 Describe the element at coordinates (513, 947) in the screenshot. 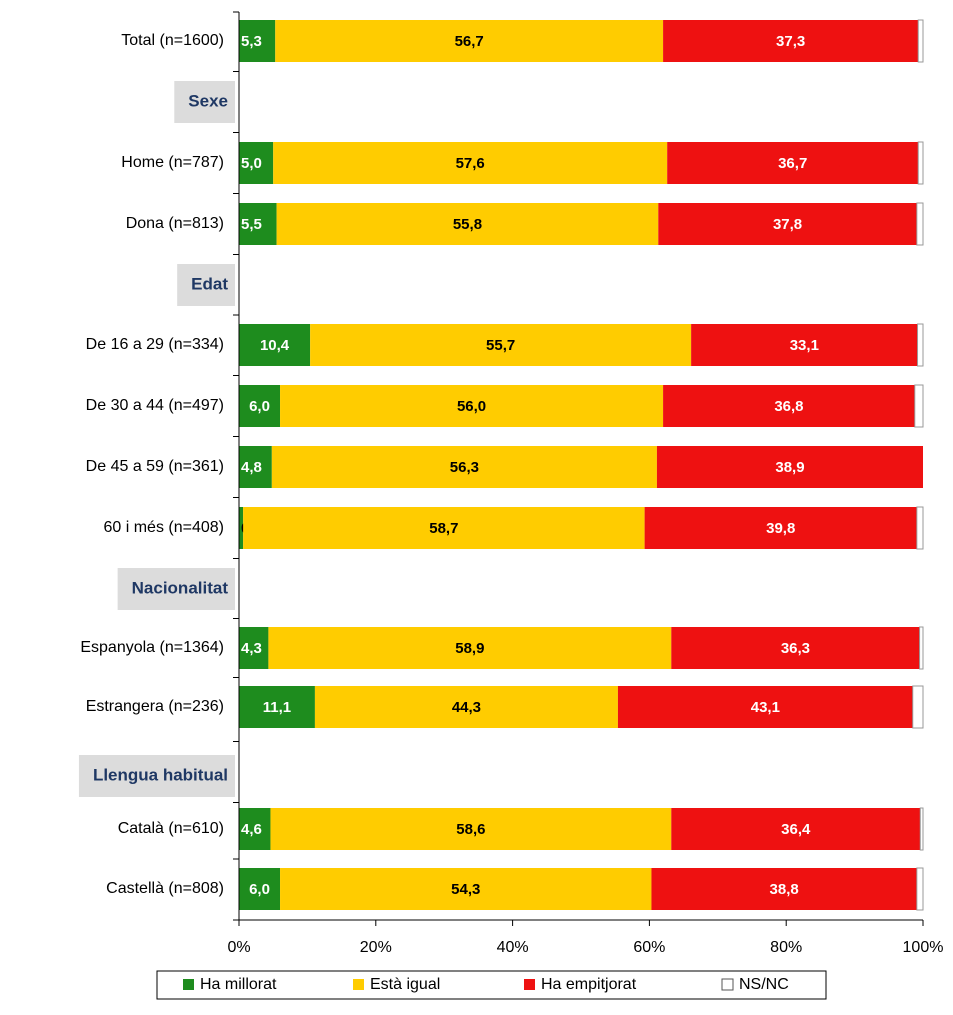

I see `x-tick-label: 40%` at that location.